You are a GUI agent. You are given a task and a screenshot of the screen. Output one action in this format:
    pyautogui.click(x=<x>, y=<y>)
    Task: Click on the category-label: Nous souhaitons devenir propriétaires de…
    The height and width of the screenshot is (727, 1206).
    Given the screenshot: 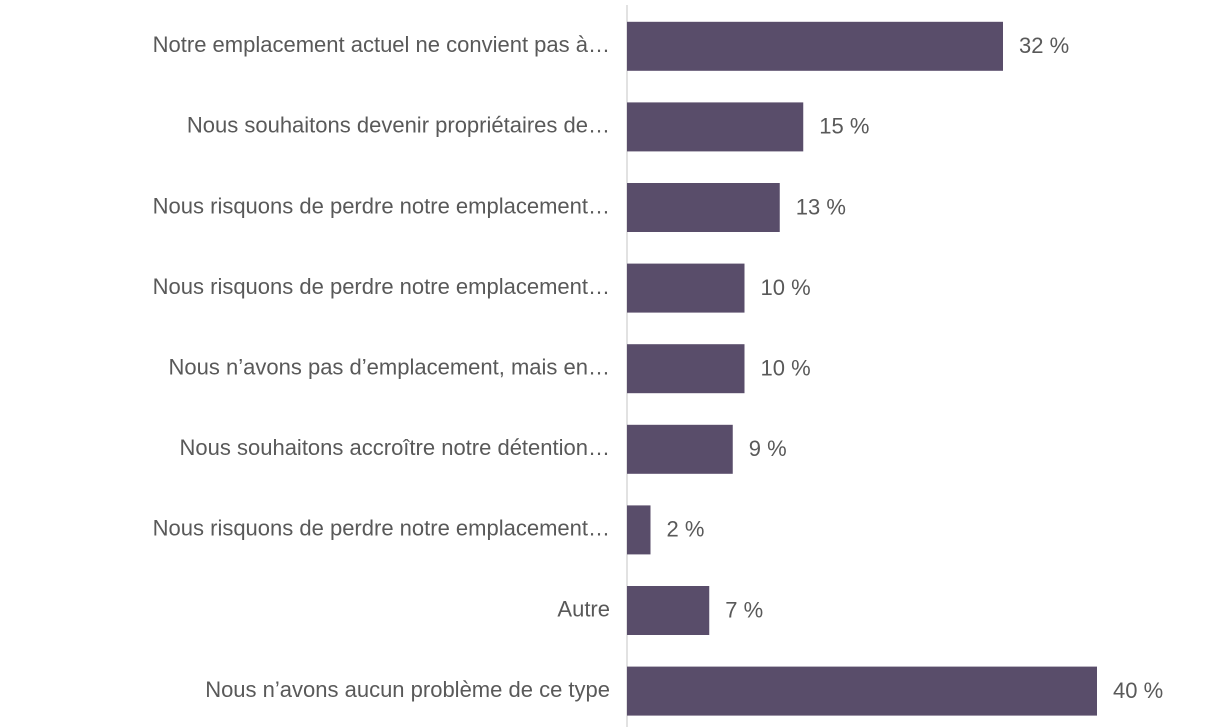 What is the action you would take?
    pyautogui.click(x=398, y=125)
    